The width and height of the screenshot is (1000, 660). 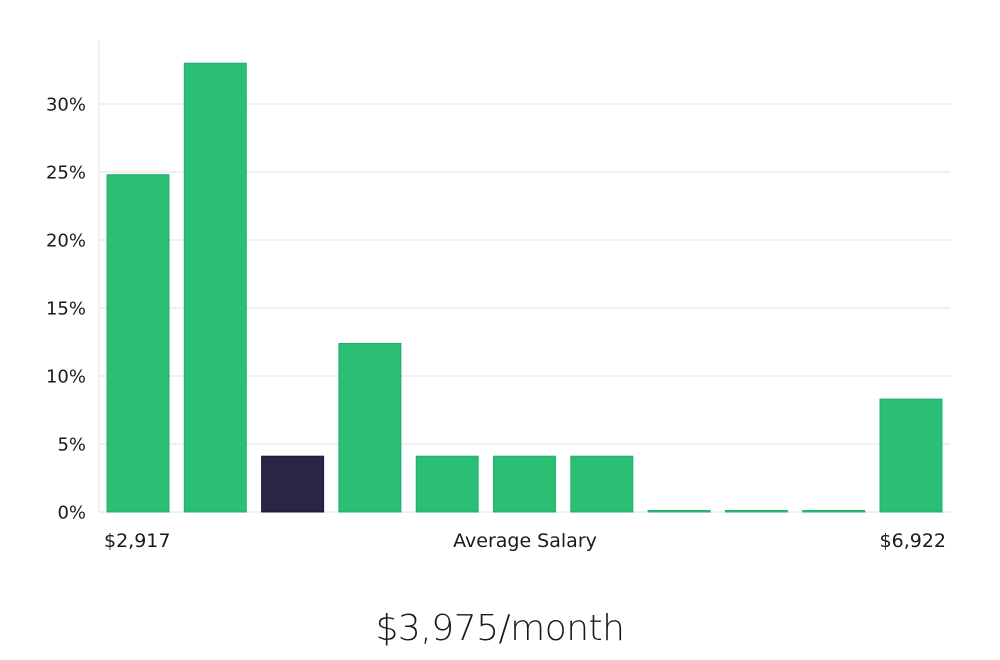 What do you see at coordinates (525, 541) in the screenshot?
I see `x-axis-label: Average Salary` at bounding box center [525, 541].